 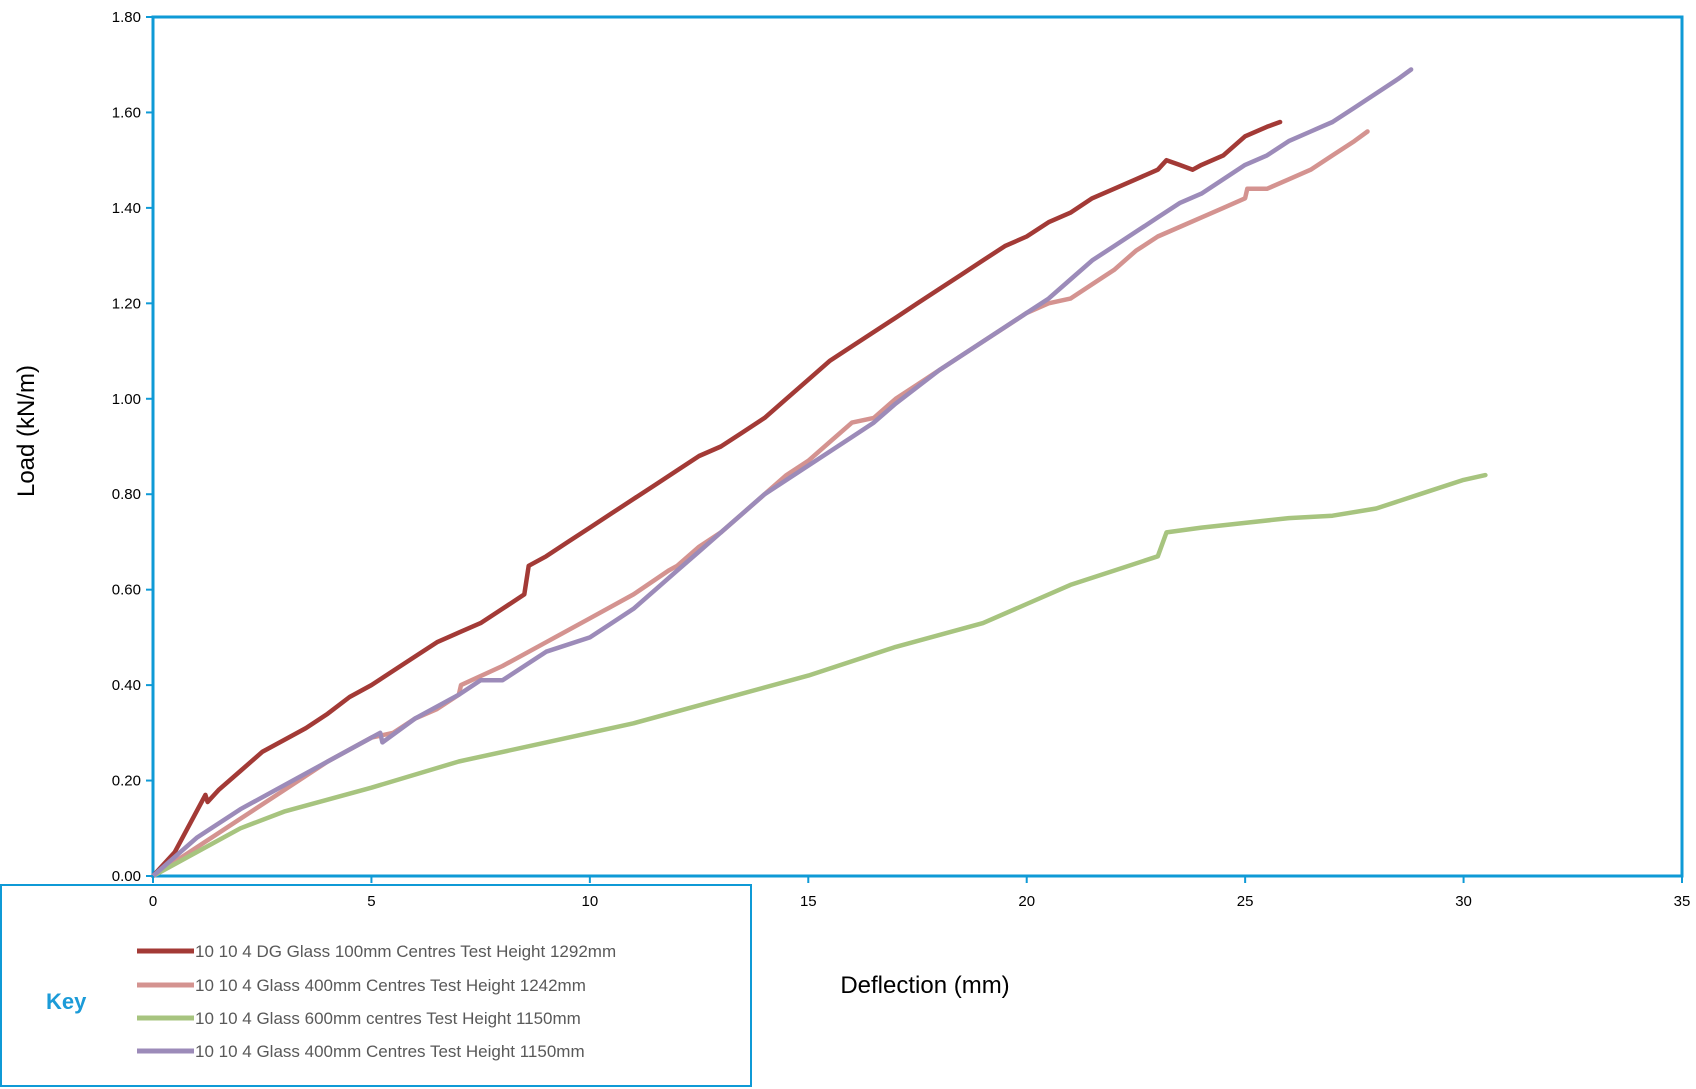 What do you see at coordinates (371, 901) in the screenshot?
I see `x-tick-label: 5` at bounding box center [371, 901].